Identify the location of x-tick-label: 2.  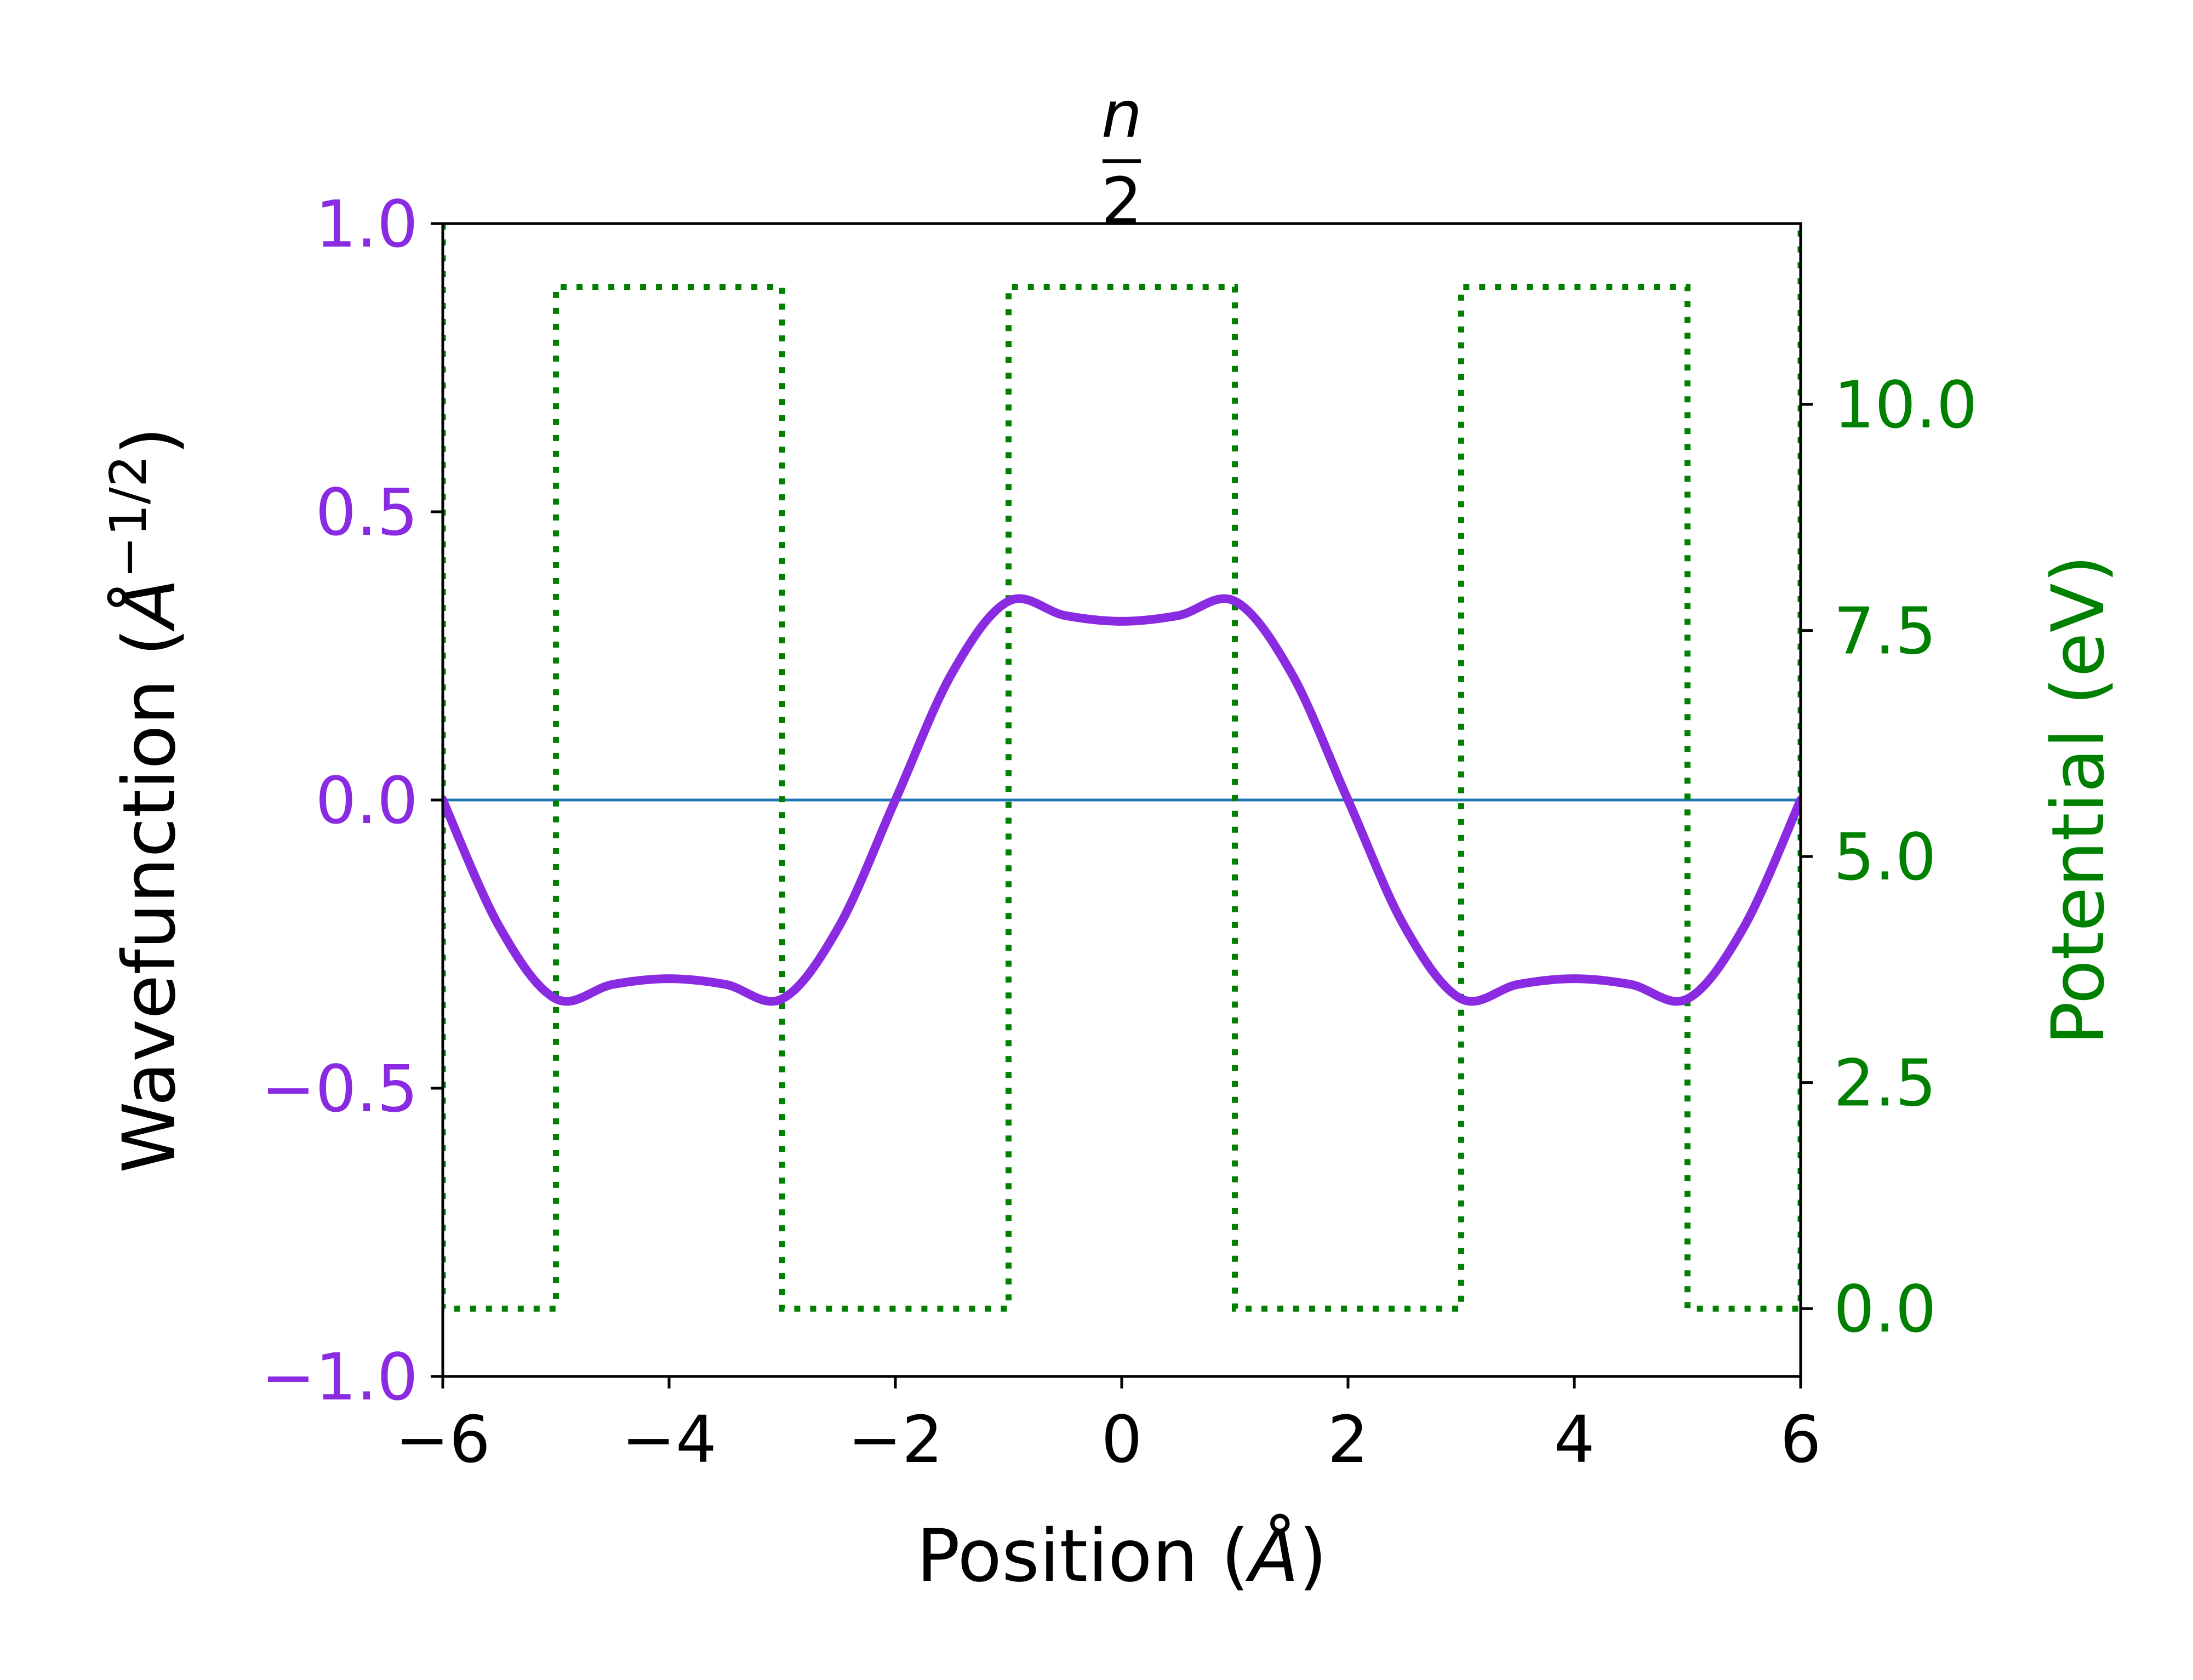
(1347, 1439).